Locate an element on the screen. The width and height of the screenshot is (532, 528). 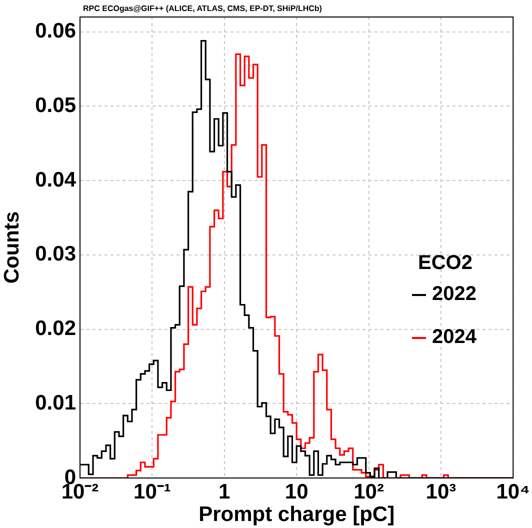
y-tick-label: 0.05 is located at coordinates (55, 106).